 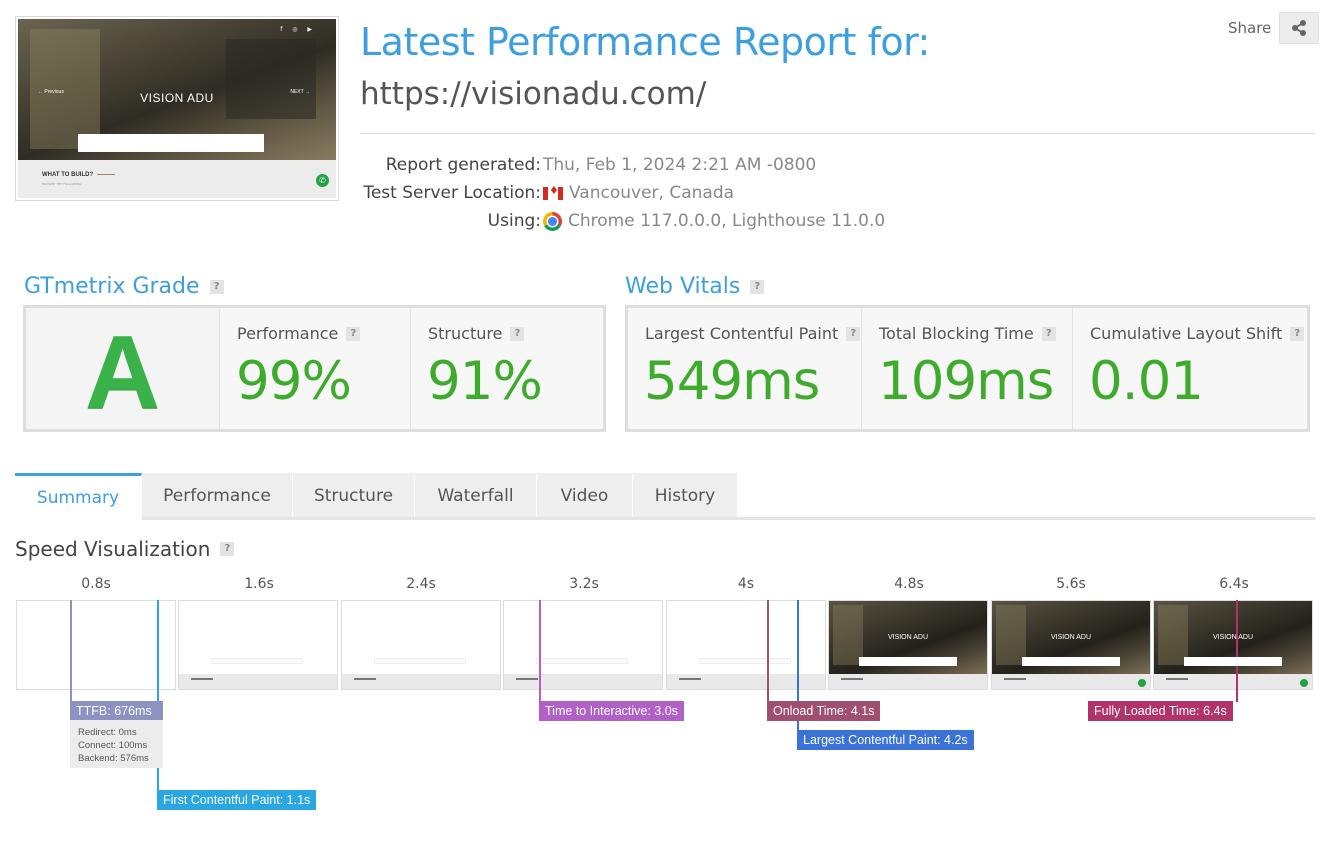 I want to click on fully-loaded-marker-line, so click(x=1237, y=651).